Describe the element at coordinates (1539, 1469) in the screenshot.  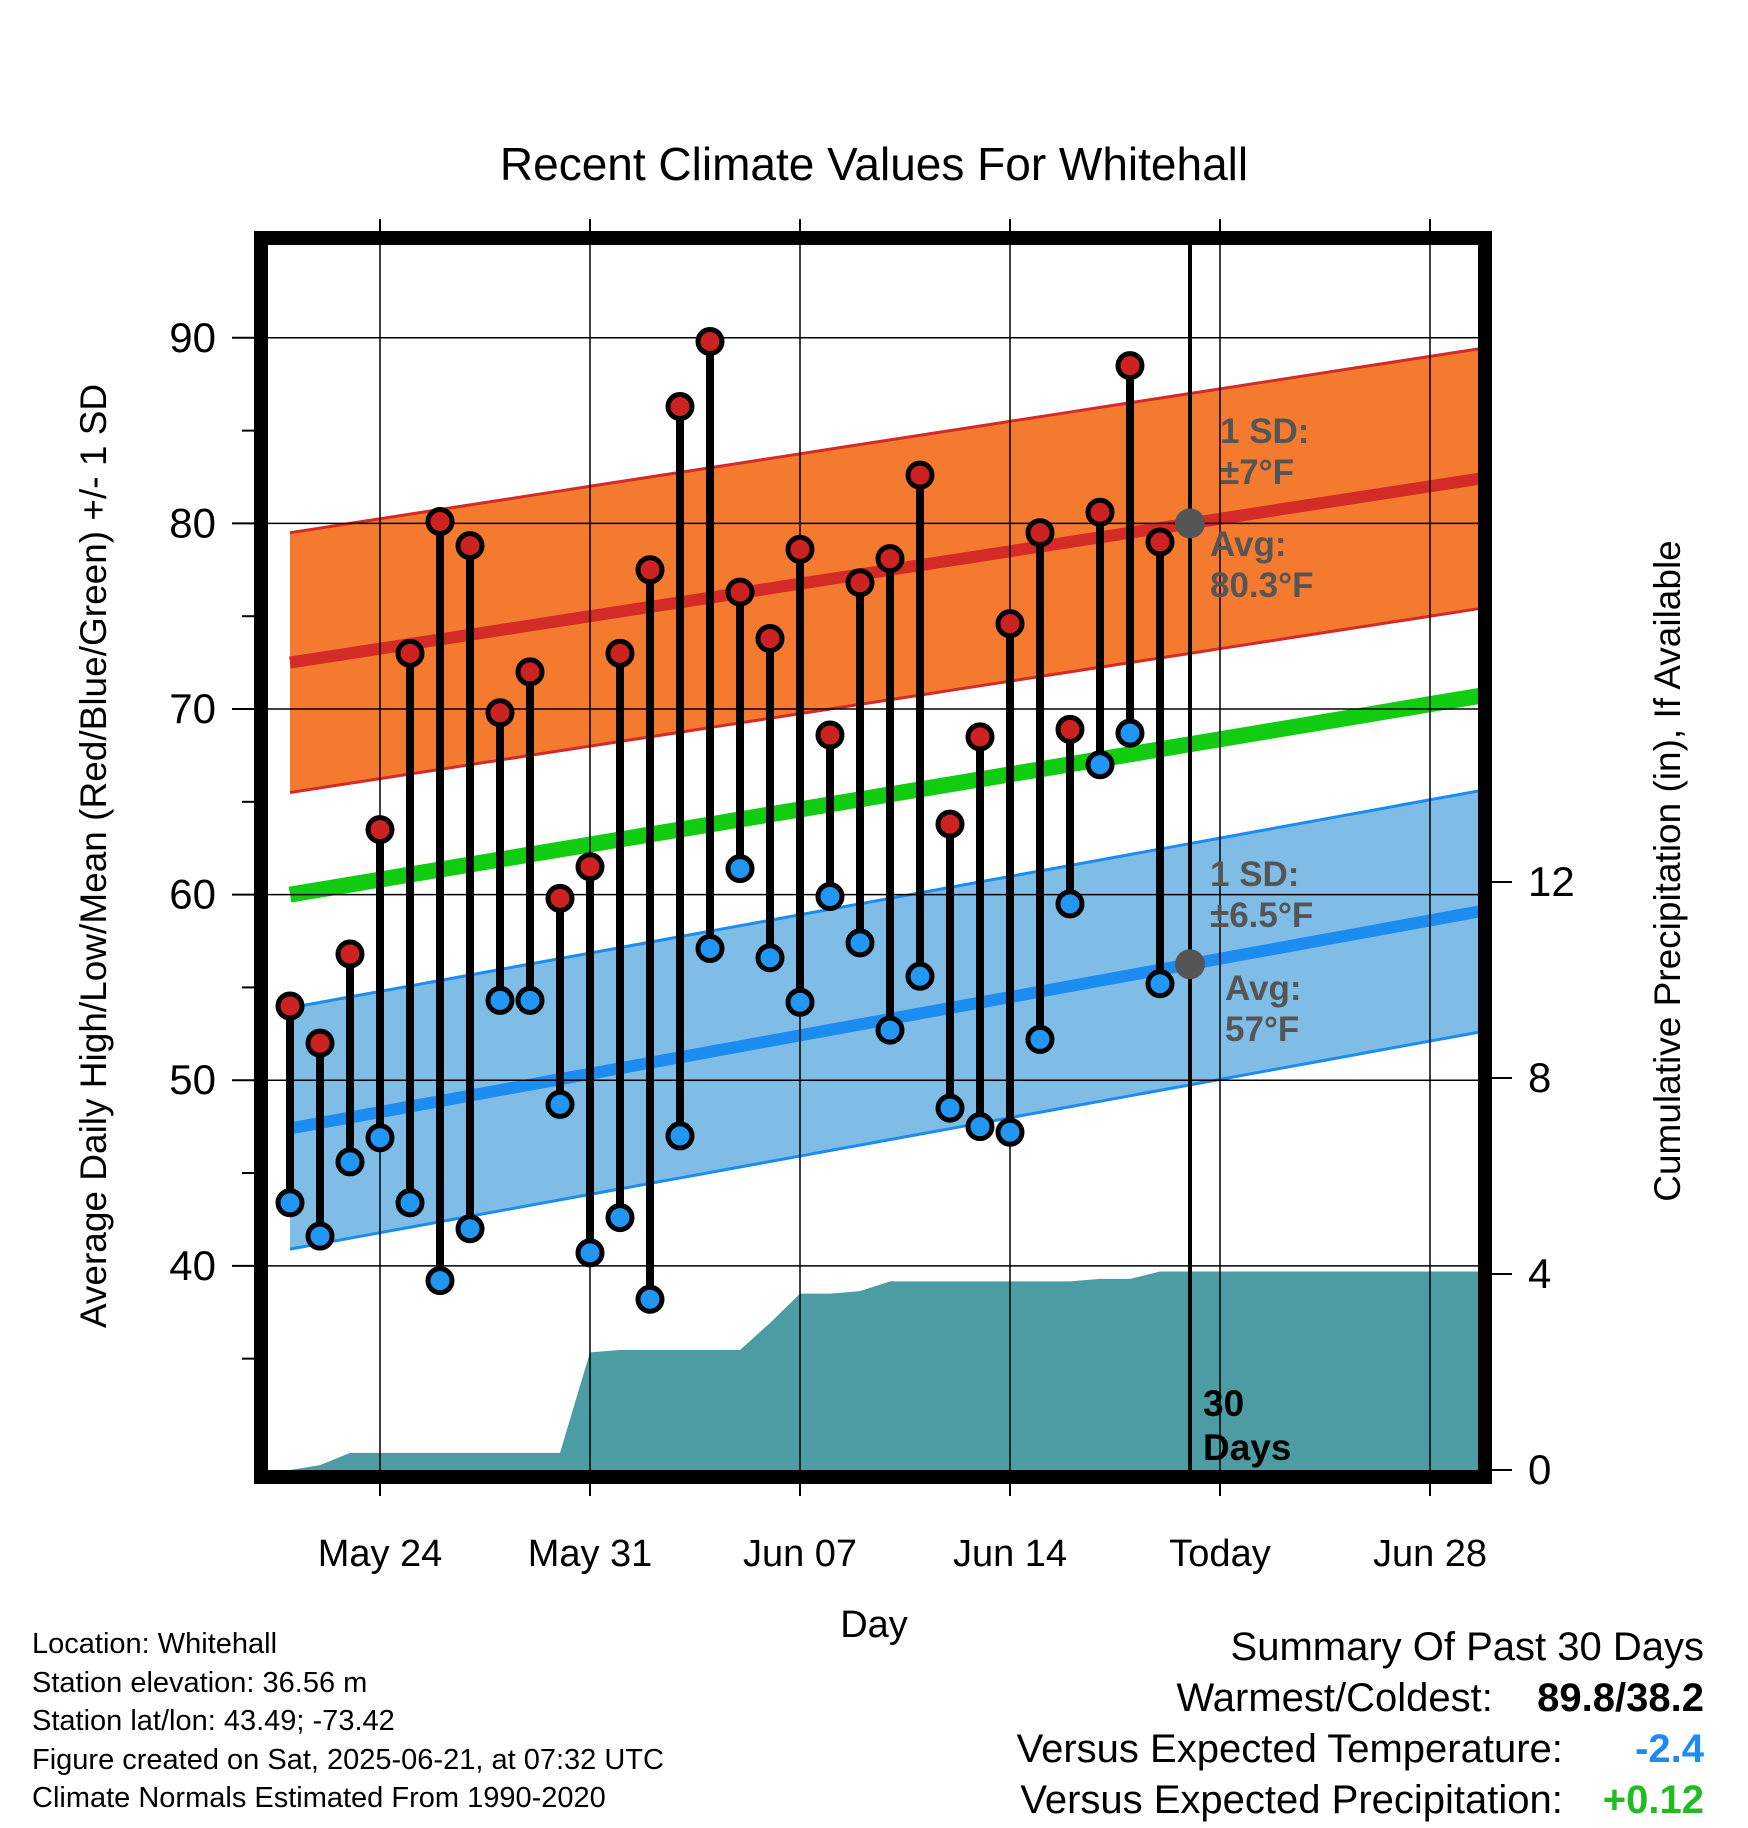
I see `y2-tick-label-0: 0` at that location.